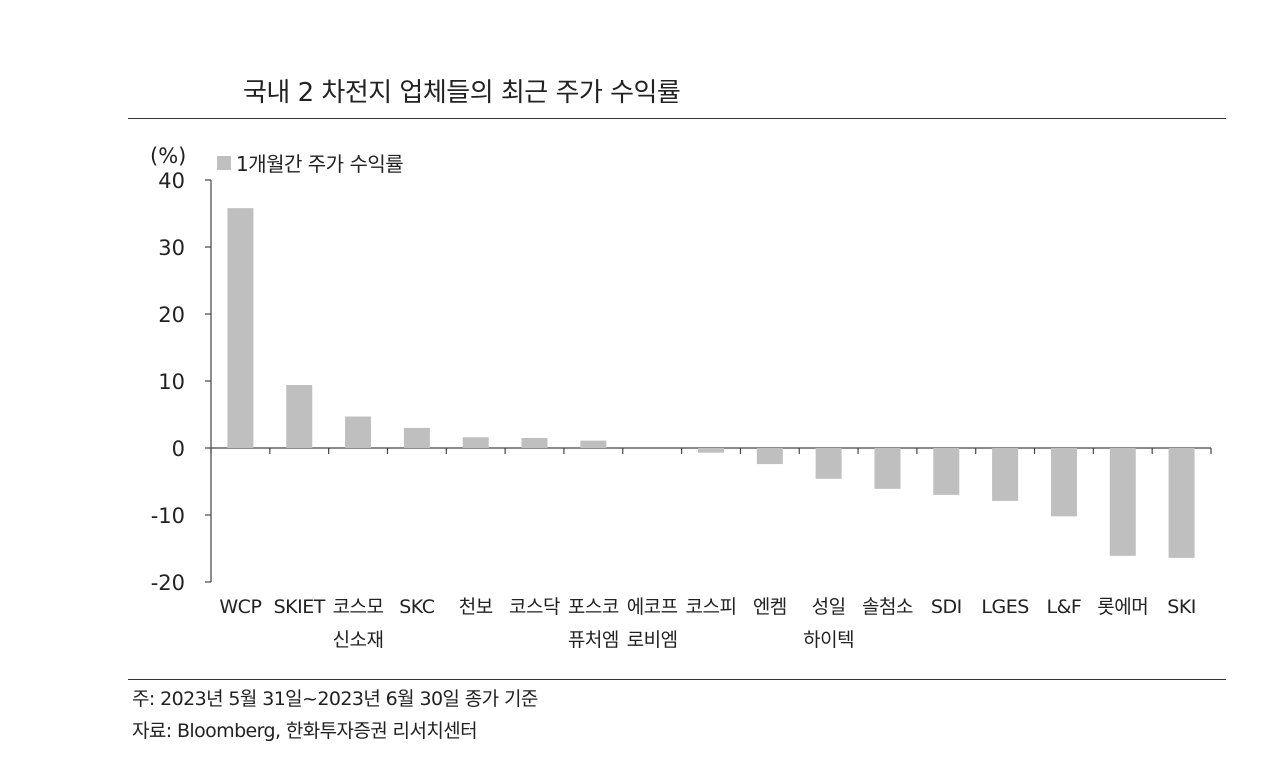 Image resolution: width=1280 pixels, height=778 pixels. Describe the element at coordinates (171, 181) in the screenshot. I see `y-tick-label: 40` at that location.